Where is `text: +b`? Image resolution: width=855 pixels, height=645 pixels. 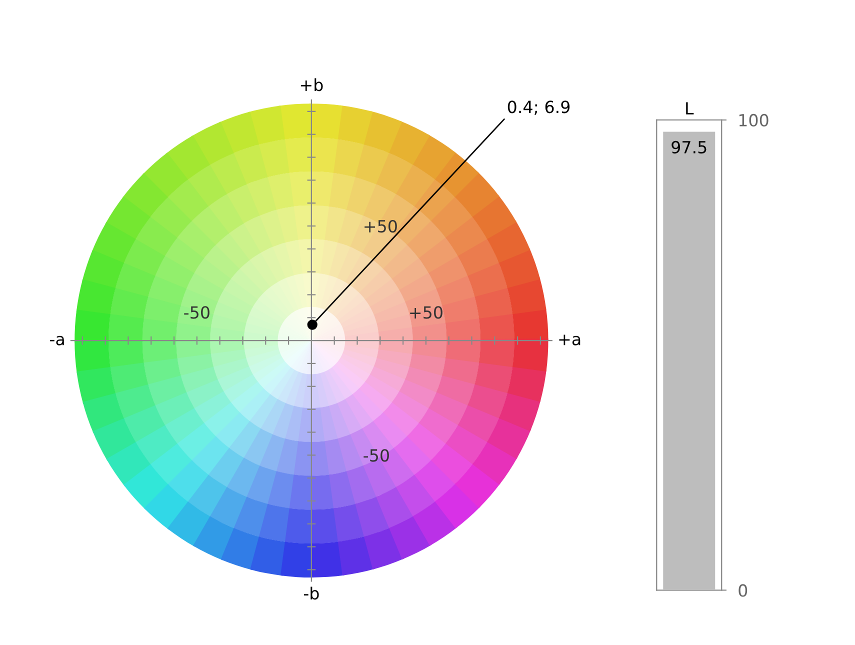
text: +b is located at coordinates (311, 85).